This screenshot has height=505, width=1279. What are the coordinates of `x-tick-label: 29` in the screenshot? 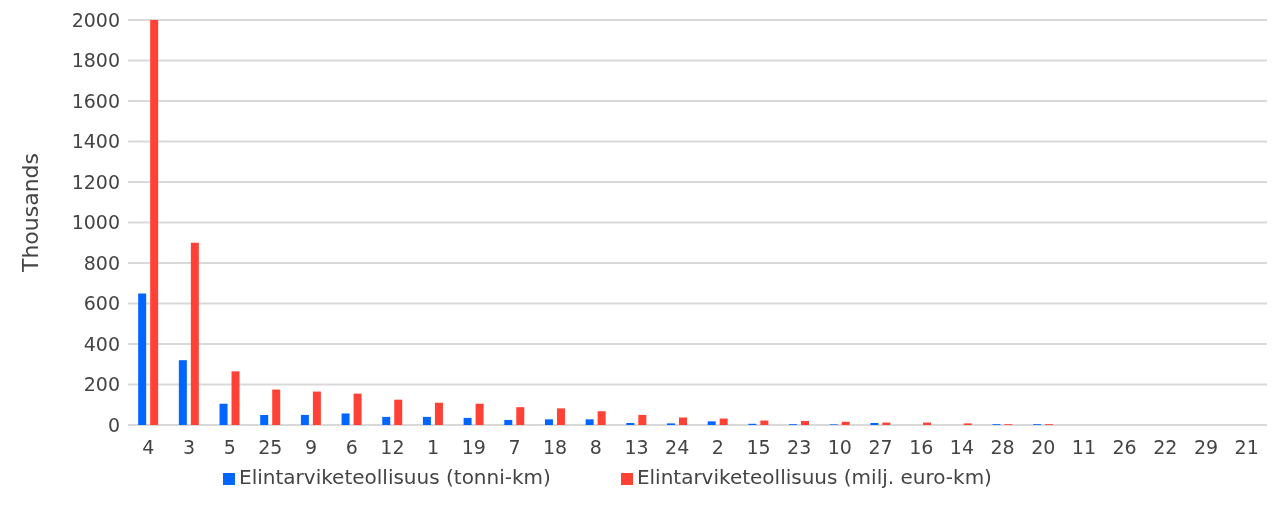 It's located at (1206, 447).